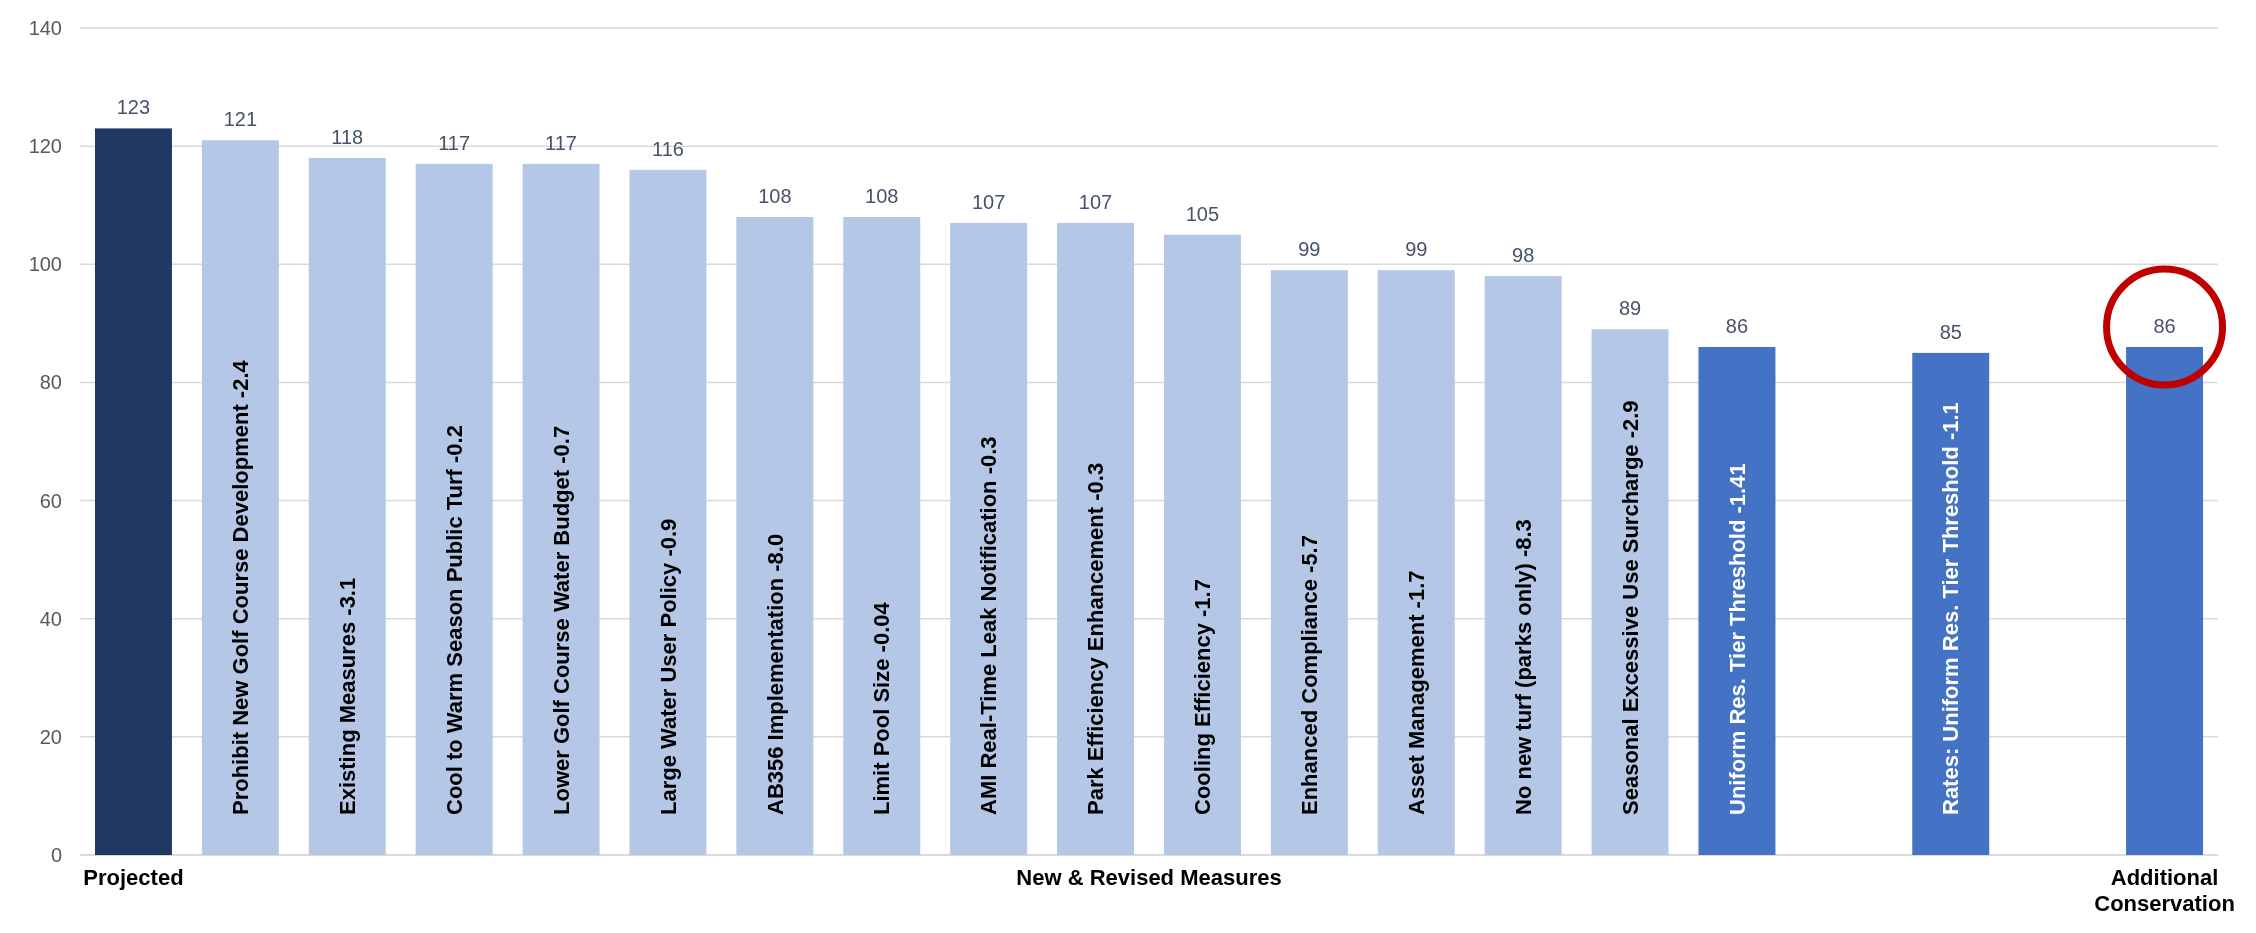 Image resolution: width=2256 pixels, height=933 pixels. Describe the element at coordinates (133, 877) in the screenshot. I see `x-tick-label: Projected` at that location.